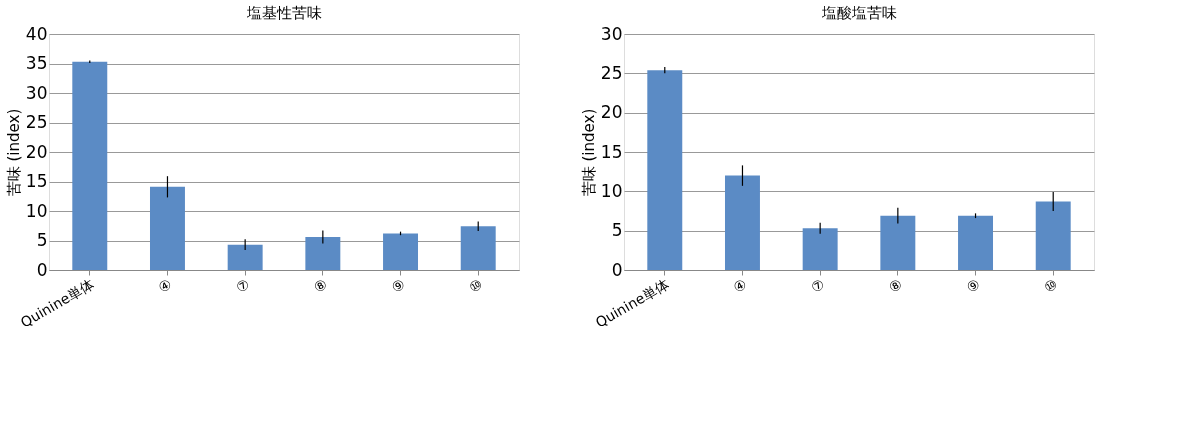 This screenshot has height=430, width=1189. What do you see at coordinates (36, 63) in the screenshot?
I see `y-tick-label: 35` at bounding box center [36, 63].